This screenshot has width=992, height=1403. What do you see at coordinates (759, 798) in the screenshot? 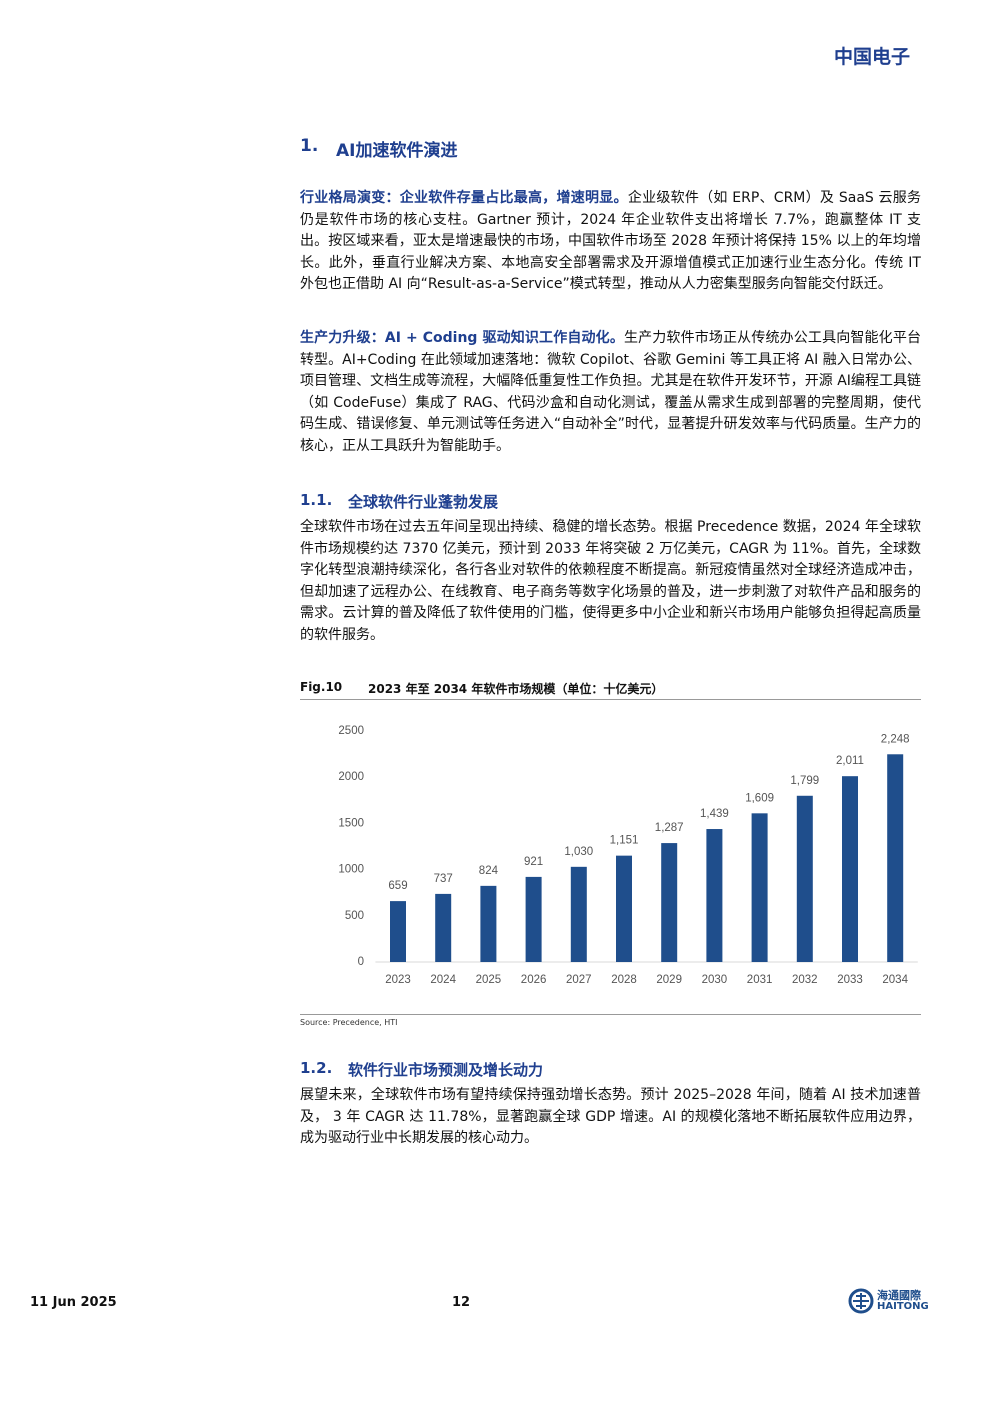
I see `data-label: 1,609` at bounding box center [759, 798].